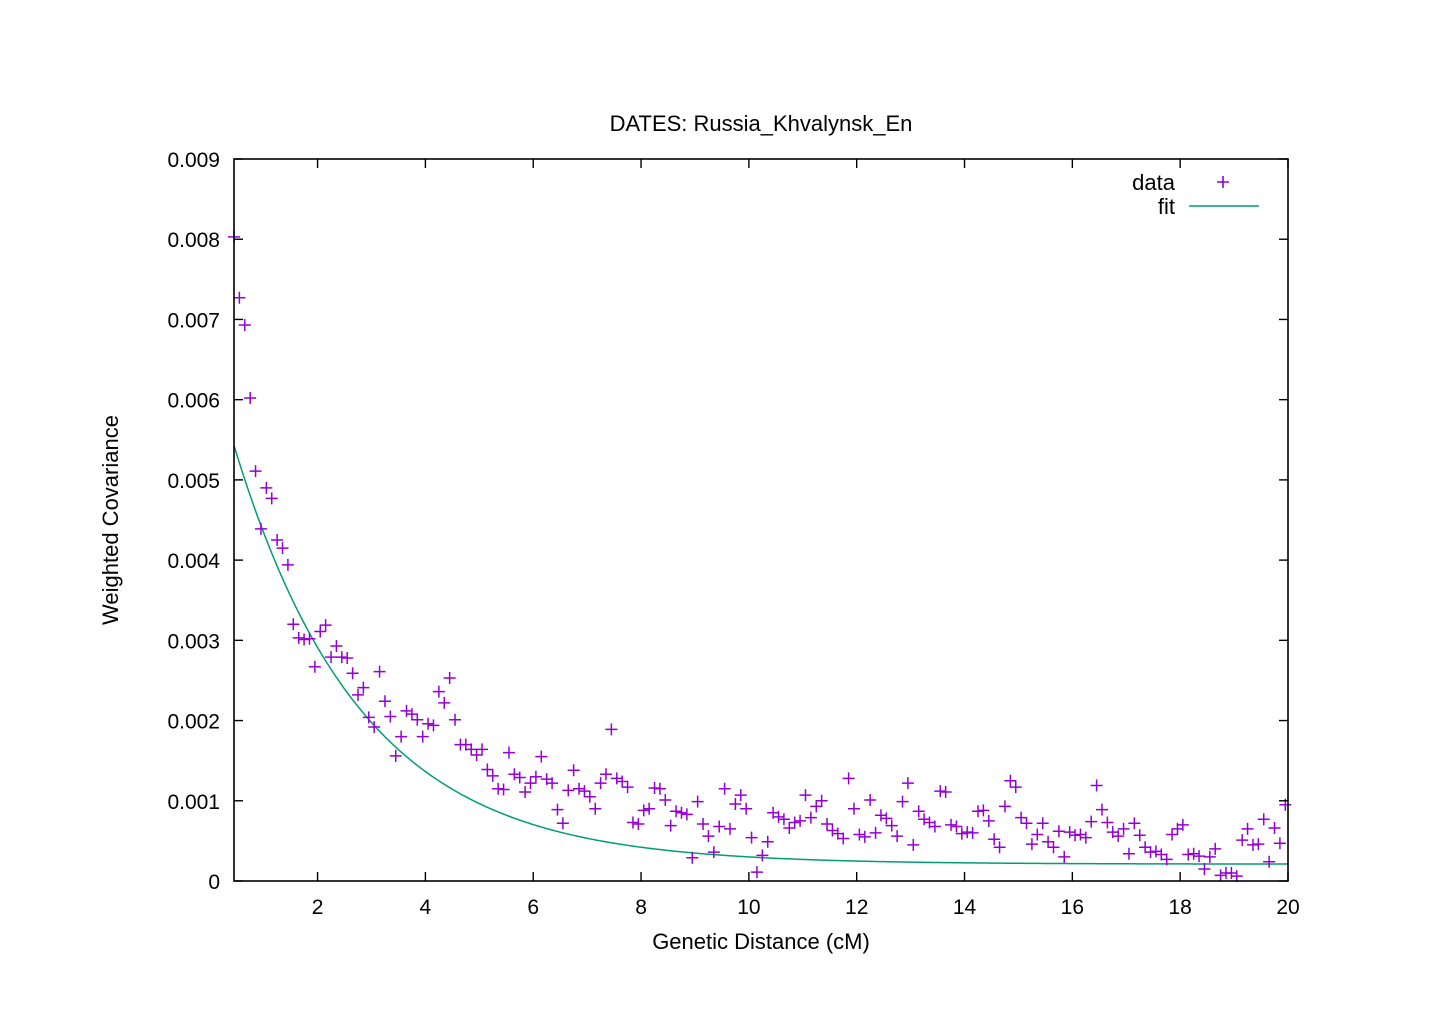  I want to click on x-tick-label: 4, so click(426, 907).